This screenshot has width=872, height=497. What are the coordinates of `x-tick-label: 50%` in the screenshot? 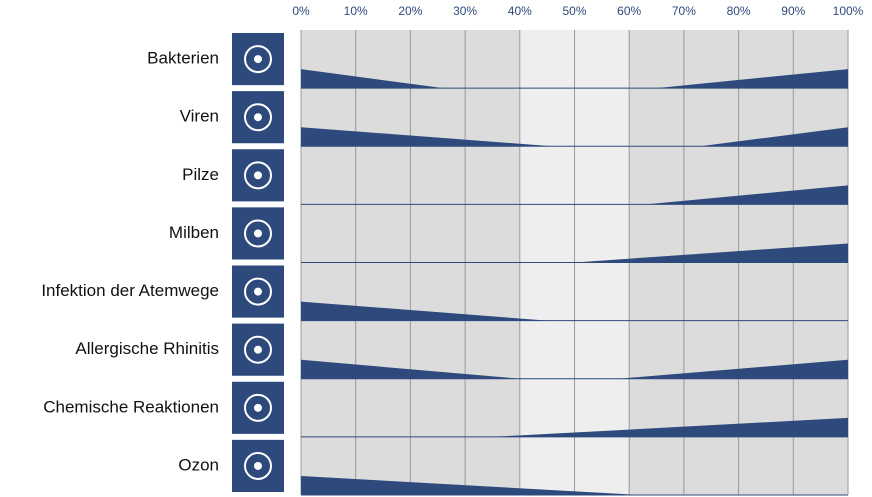 It's located at (574, 11).